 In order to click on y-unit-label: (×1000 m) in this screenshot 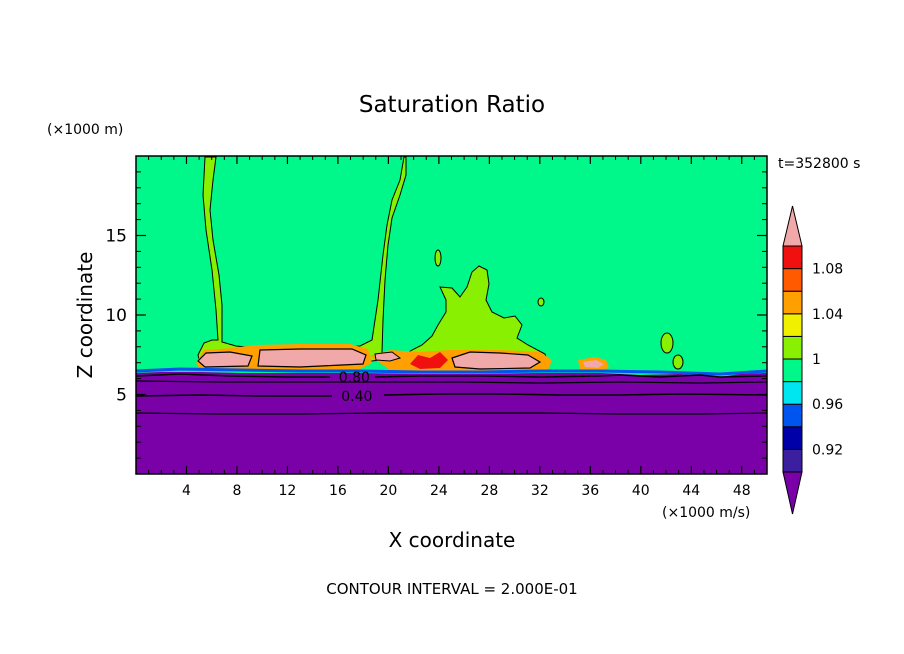, I will do `click(85, 130)`.